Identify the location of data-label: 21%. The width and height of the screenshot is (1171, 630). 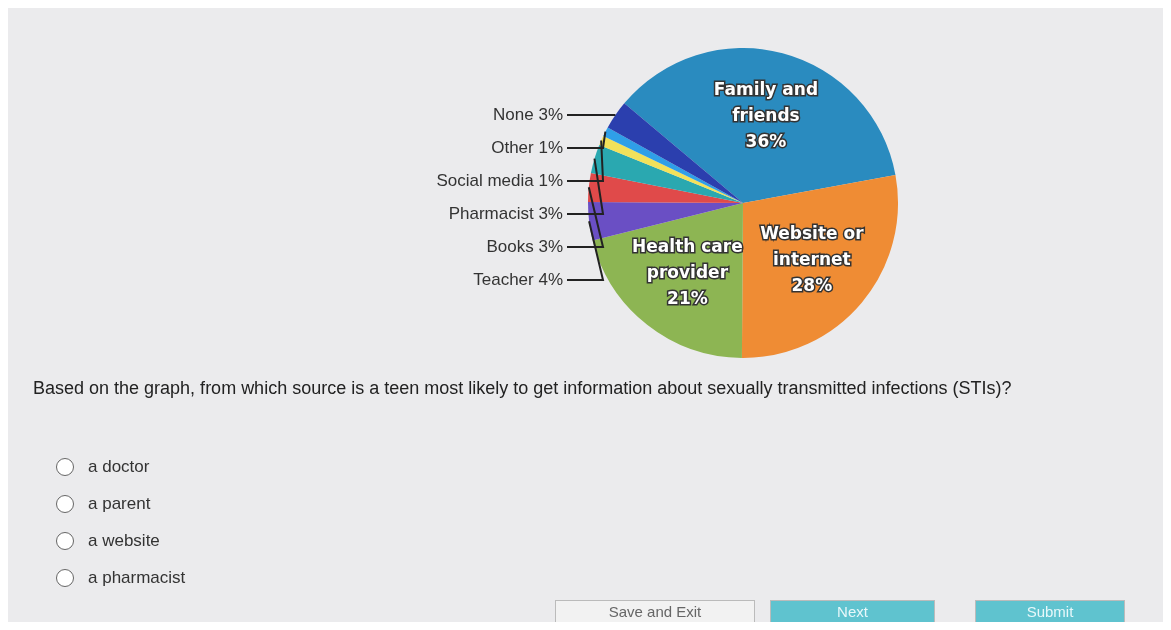
(687, 298).